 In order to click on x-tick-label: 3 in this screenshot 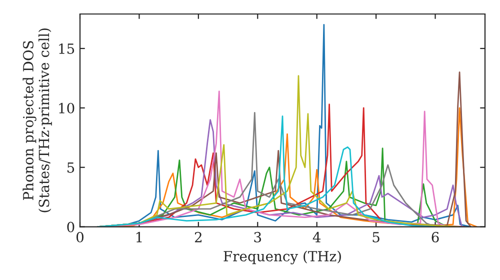, I will do `click(258, 237)`.